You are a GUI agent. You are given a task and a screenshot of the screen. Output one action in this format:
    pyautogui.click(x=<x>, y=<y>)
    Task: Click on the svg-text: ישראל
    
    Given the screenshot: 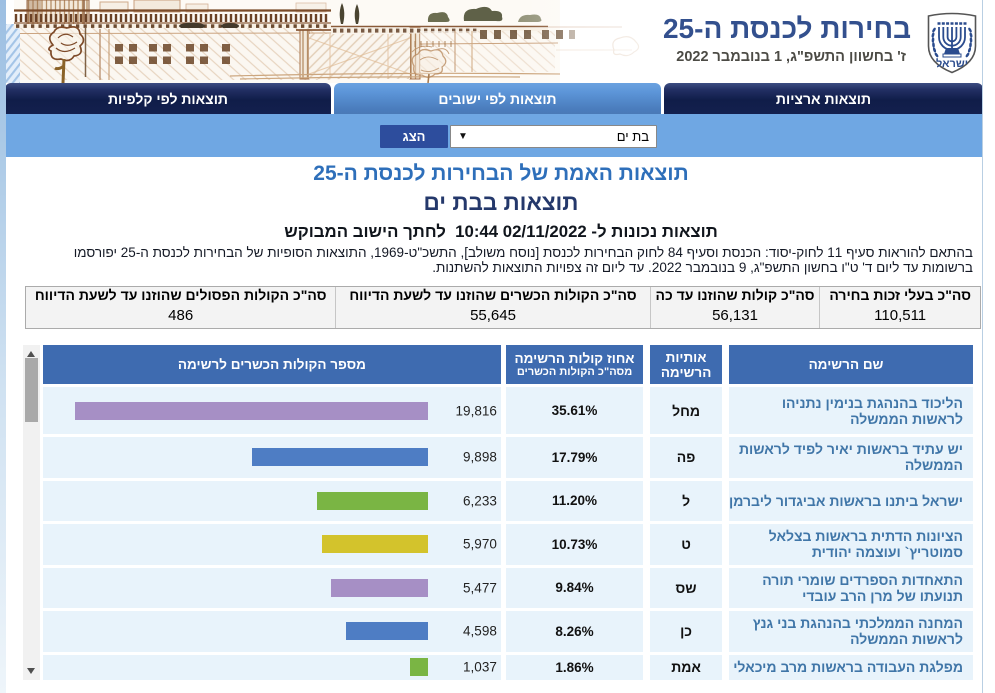 What is the action you would take?
    pyautogui.click(x=952, y=63)
    